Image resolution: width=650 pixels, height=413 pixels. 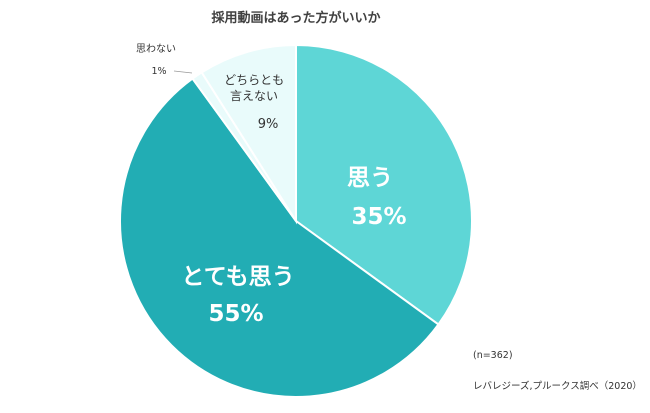 I want to click on slice-label-dochira: どちらとも 言えない, so click(x=256, y=88).